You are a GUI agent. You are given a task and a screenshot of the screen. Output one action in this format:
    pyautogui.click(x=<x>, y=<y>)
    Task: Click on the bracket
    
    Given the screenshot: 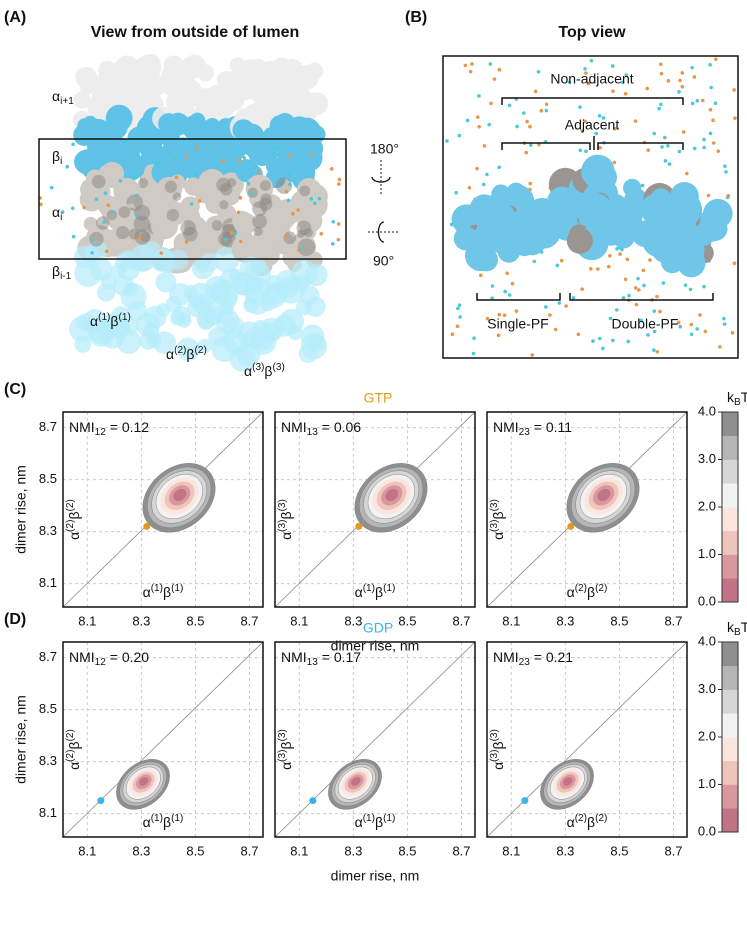 What is the action you would take?
    pyautogui.click(x=546, y=146)
    